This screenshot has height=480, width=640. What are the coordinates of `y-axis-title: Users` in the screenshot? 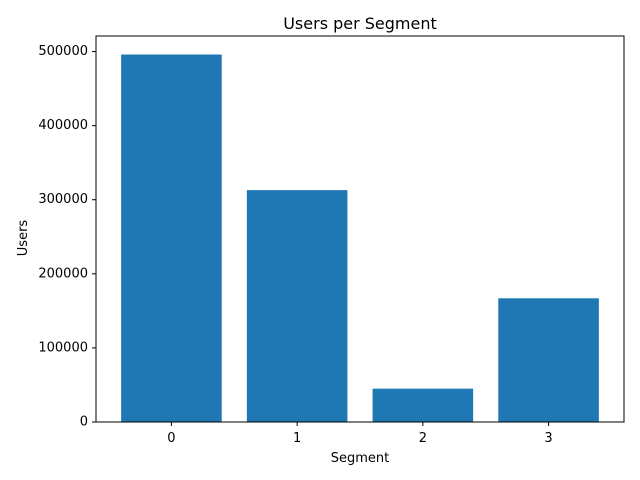 It's located at (23, 238).